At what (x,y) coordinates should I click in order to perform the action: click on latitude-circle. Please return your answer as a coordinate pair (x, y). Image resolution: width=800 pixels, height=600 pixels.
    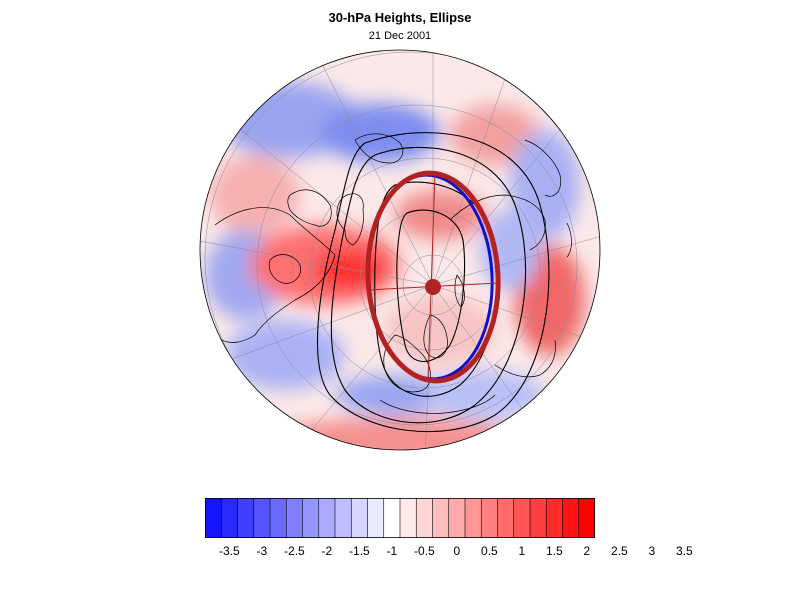
    Looking at the image, I should click on (425, 273).